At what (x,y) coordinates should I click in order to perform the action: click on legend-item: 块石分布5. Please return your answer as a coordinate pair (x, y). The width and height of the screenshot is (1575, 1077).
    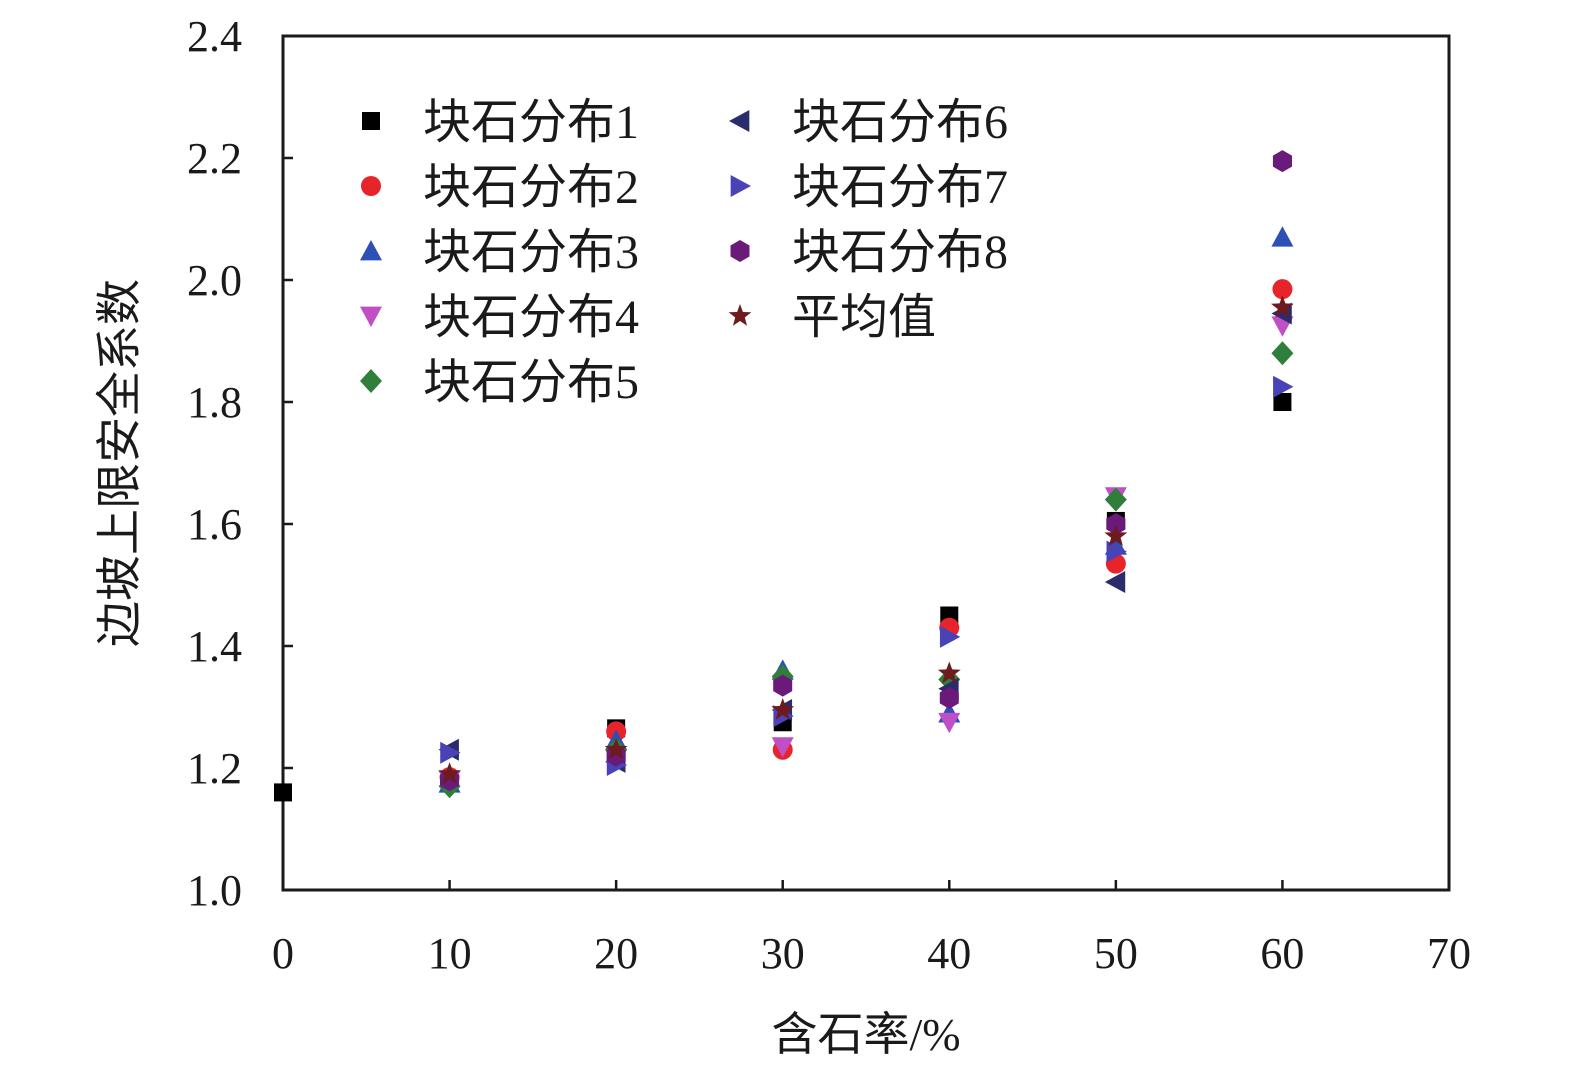
    Looking at the image, I should click on (499, 382).